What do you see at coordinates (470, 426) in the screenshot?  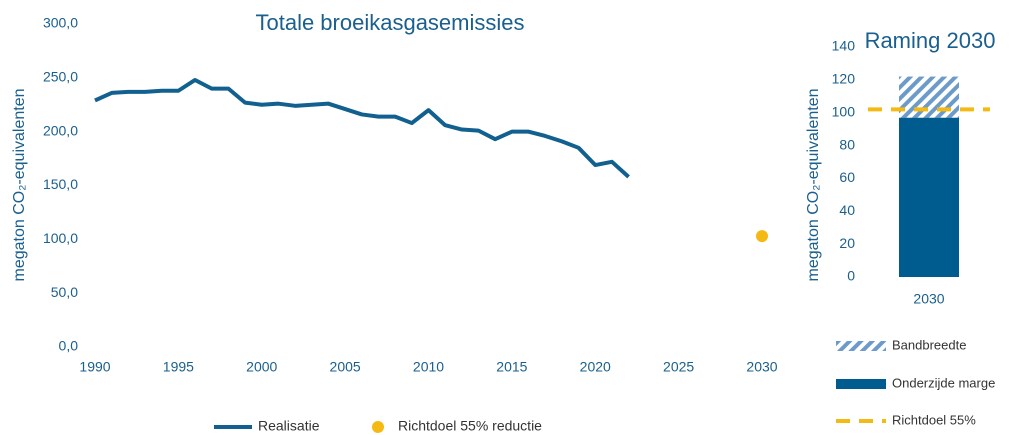 I see `legend-label: Richtdoel 55% reductie` at bounding box center [470, 426].